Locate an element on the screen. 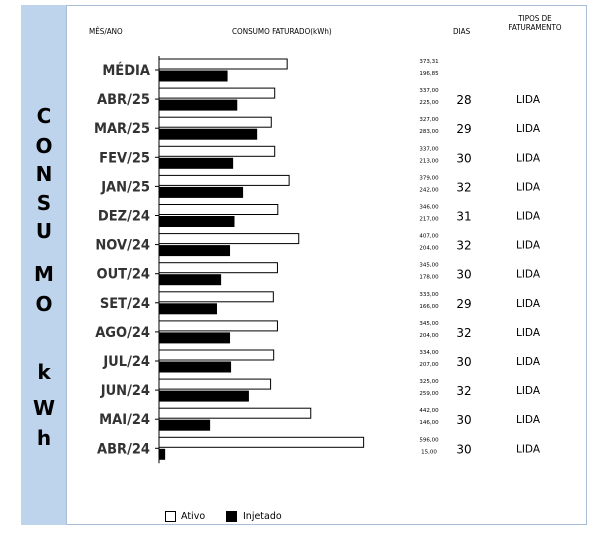  days-column-header: DIAS is located at coordinates (462, 31).